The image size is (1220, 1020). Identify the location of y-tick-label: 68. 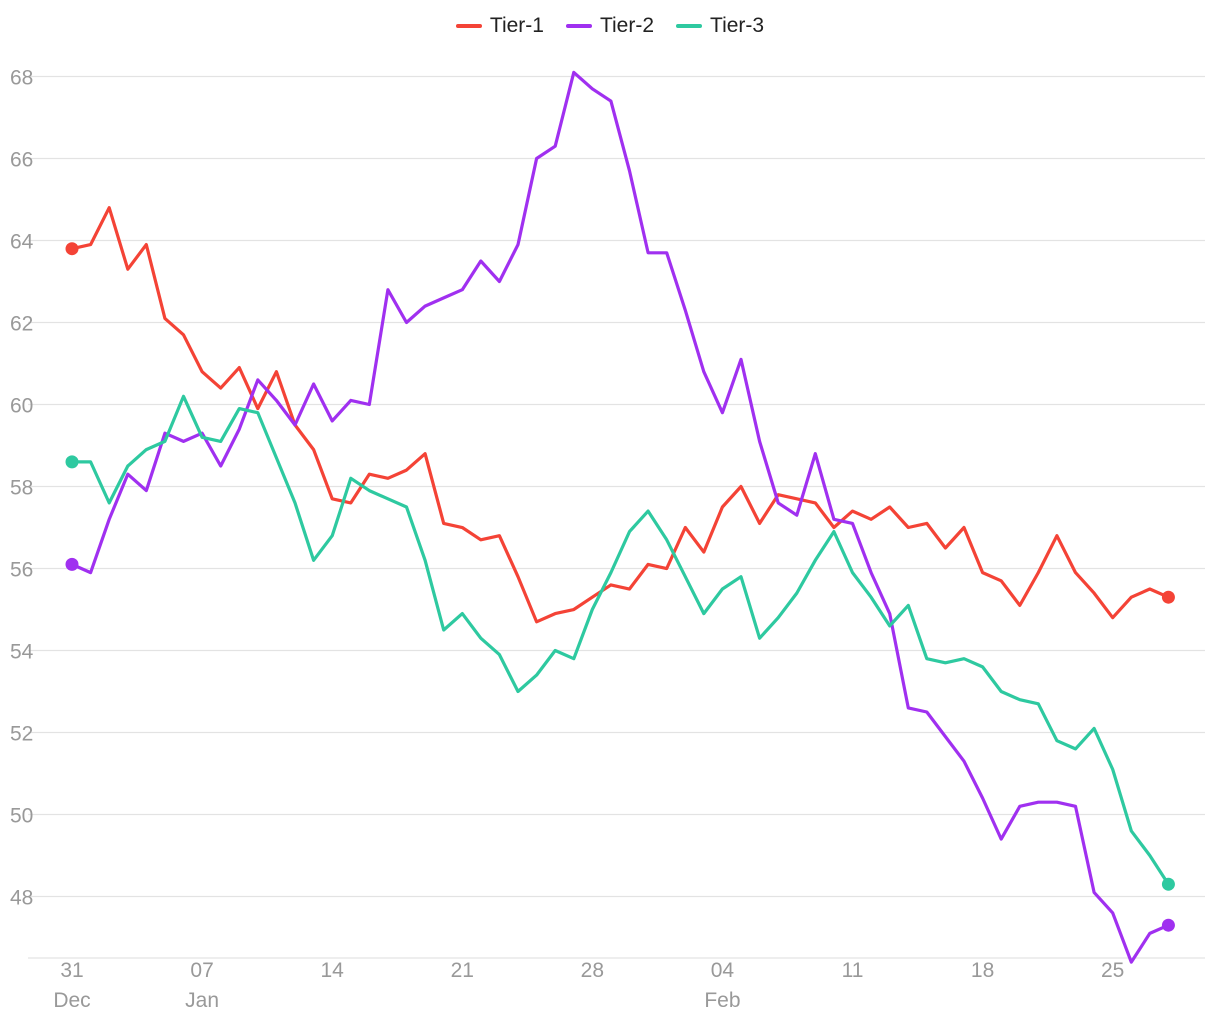
(21, 78).